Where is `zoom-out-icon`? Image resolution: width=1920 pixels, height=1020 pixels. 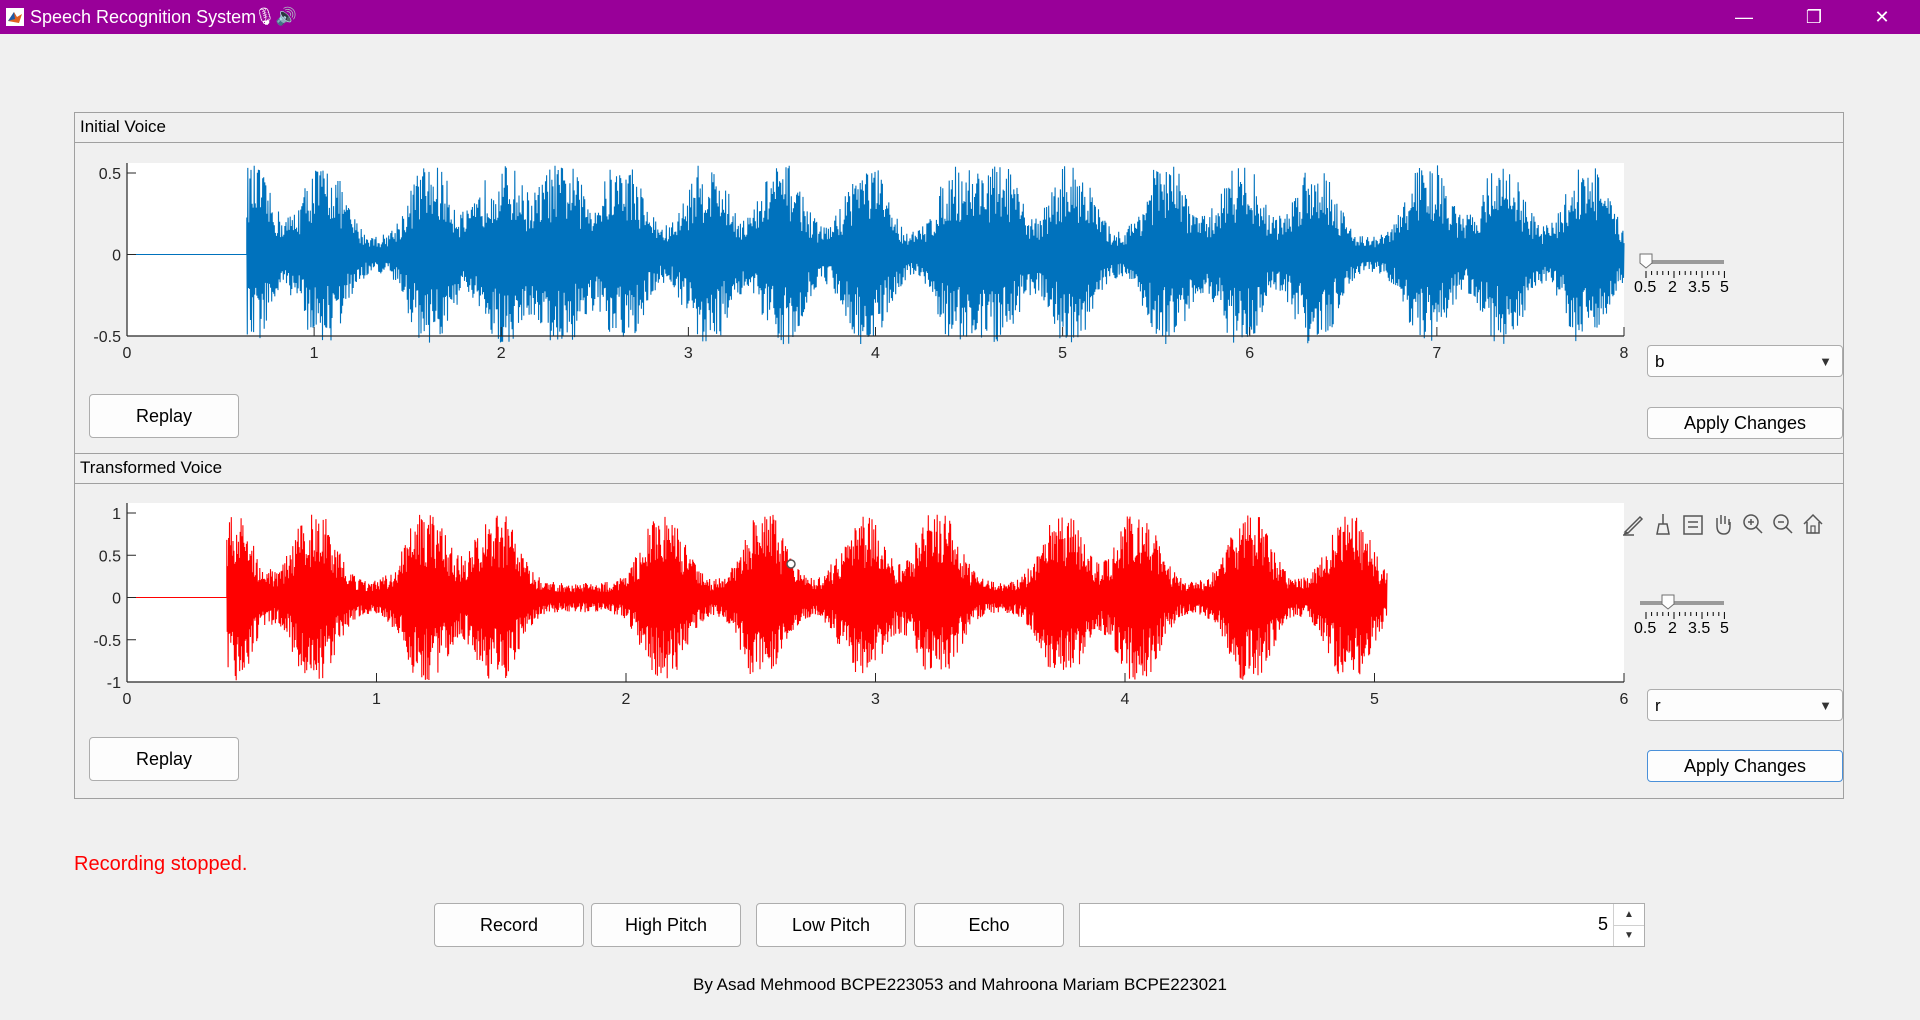 zoom-out-icon is located at coordinates (1783, 524).